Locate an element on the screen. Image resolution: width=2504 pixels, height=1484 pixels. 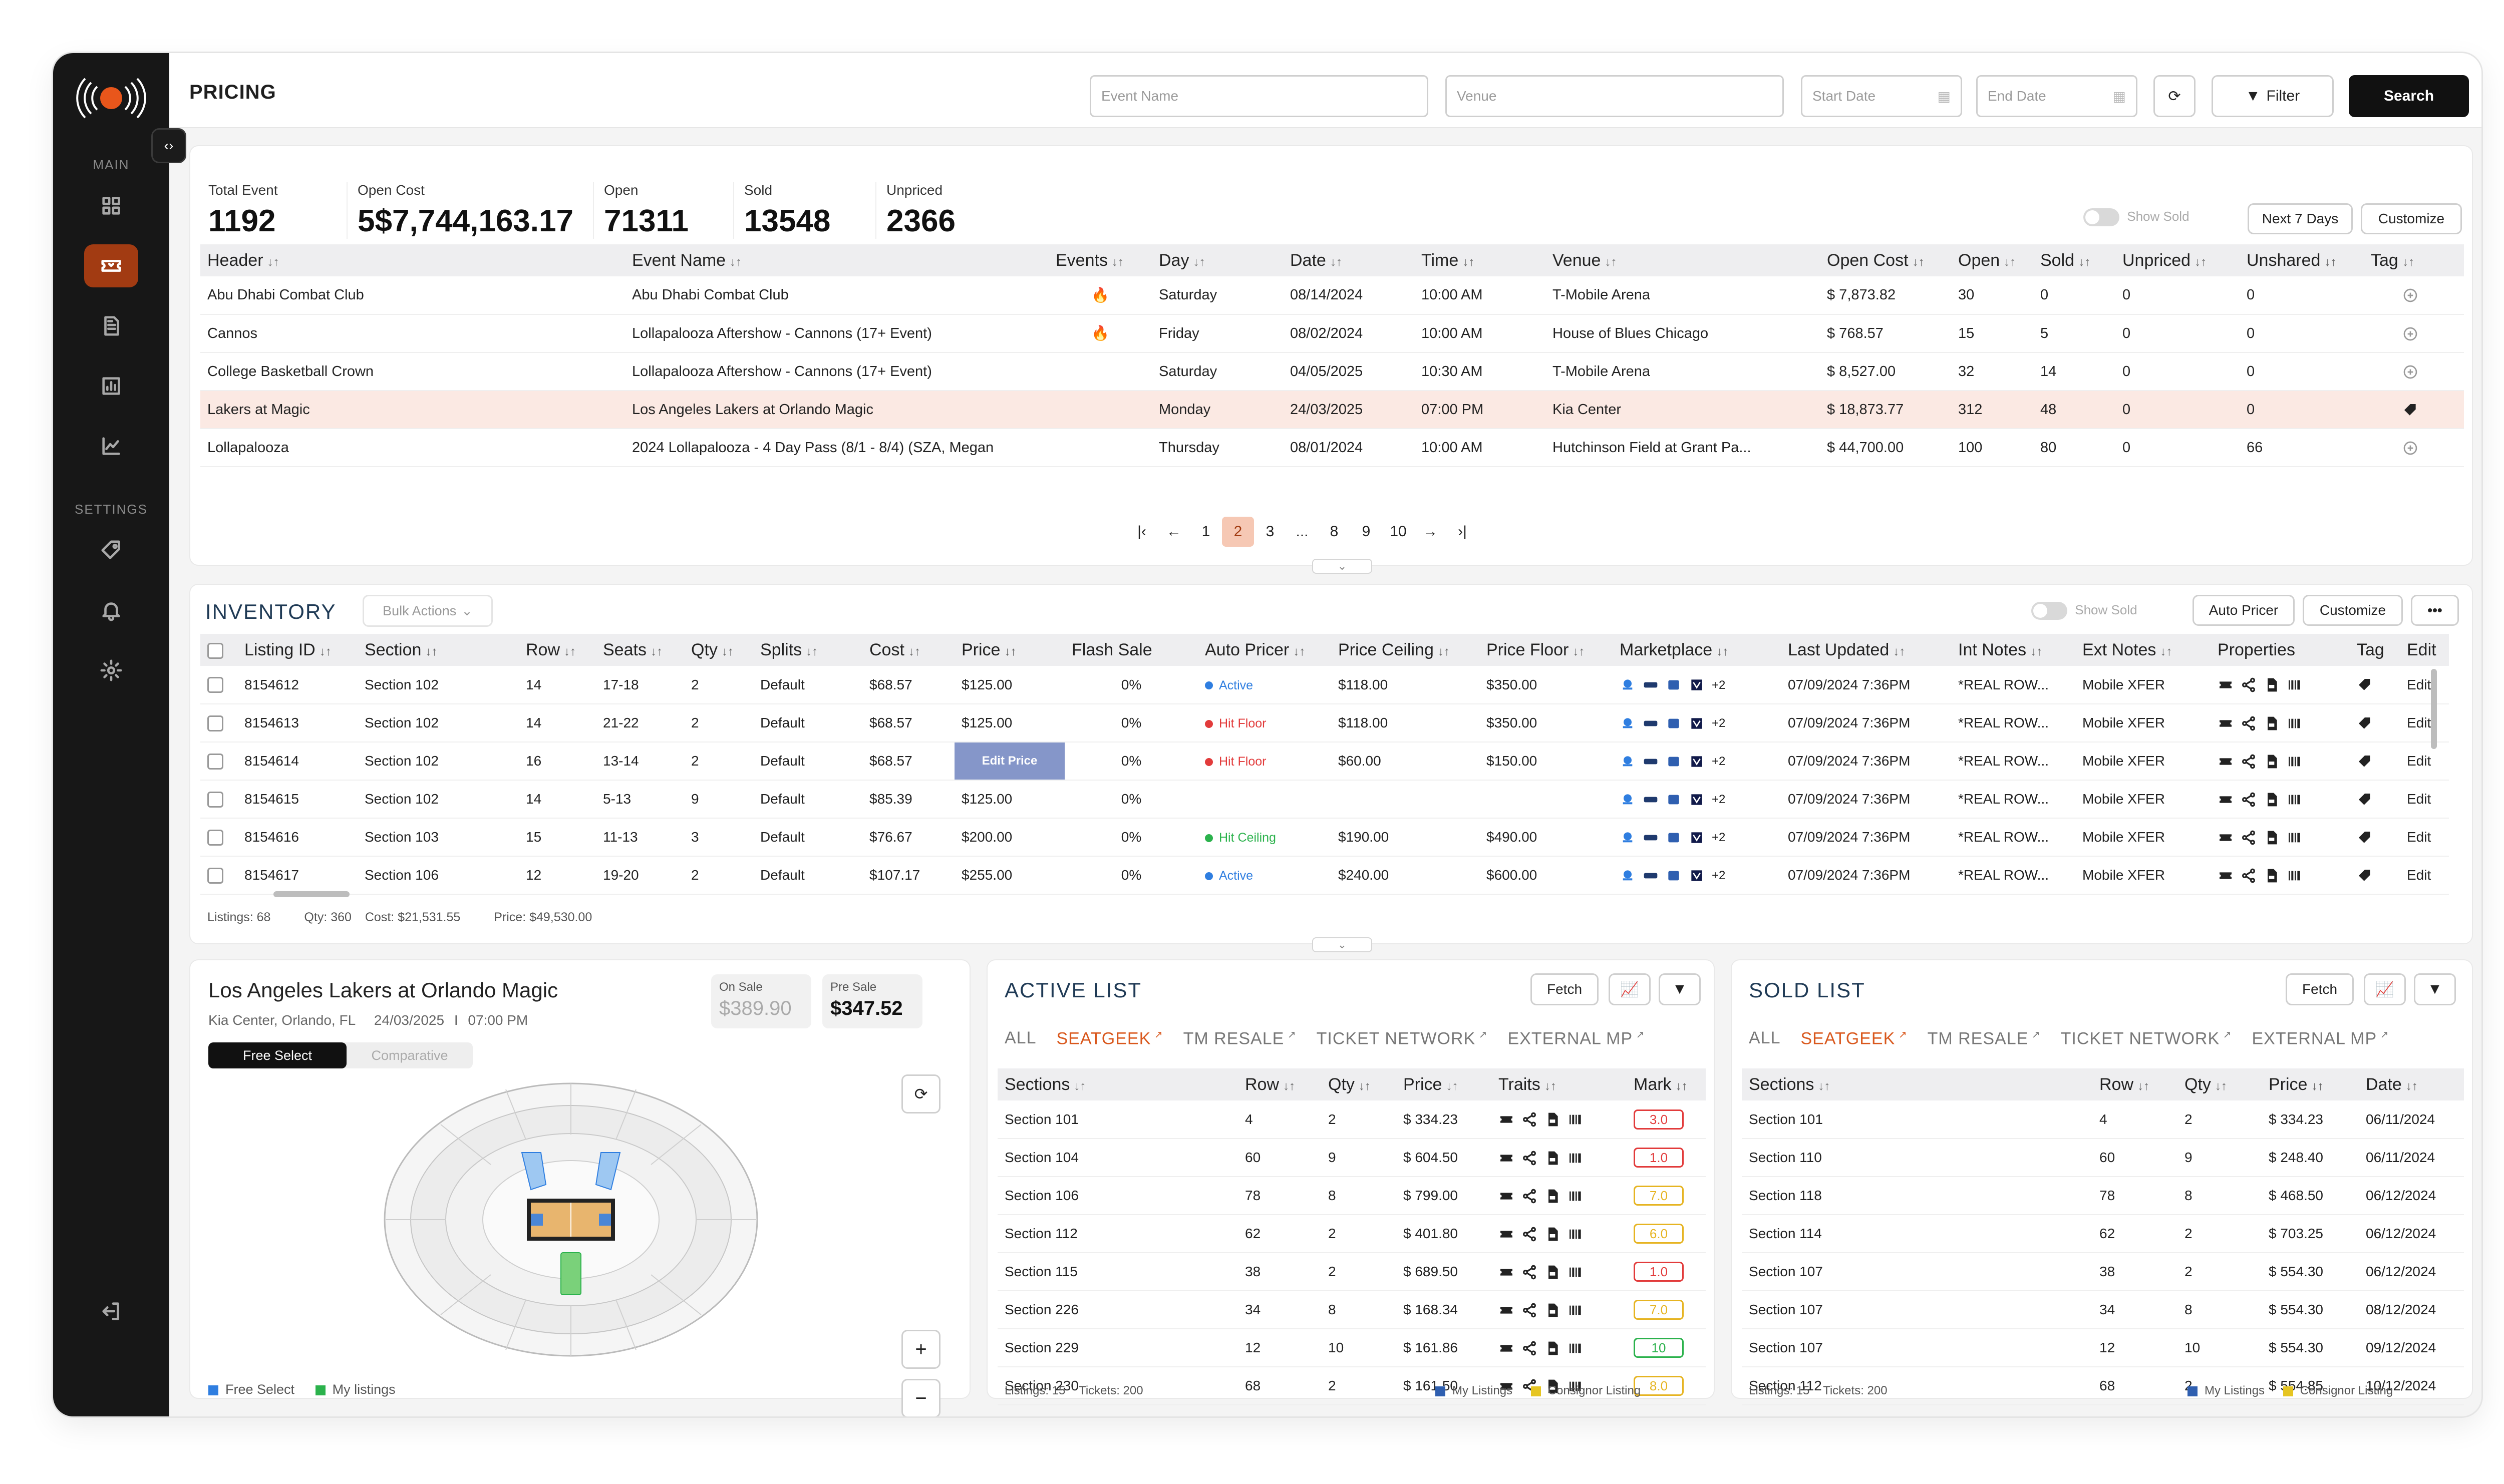
zoom-out-button: − is located at coordinates (921, 1397).